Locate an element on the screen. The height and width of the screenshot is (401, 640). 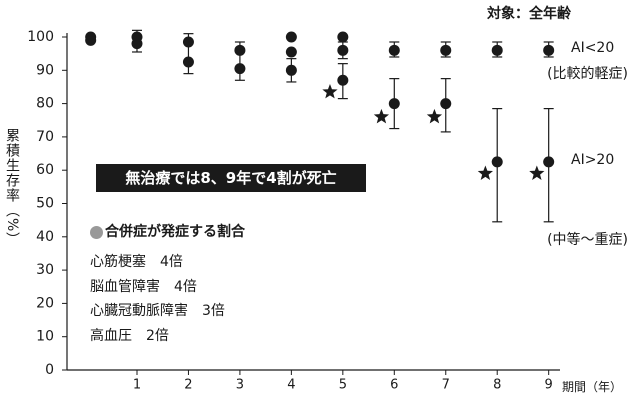
complication-ratio: 2倍 is located at coordinates (157, 336).